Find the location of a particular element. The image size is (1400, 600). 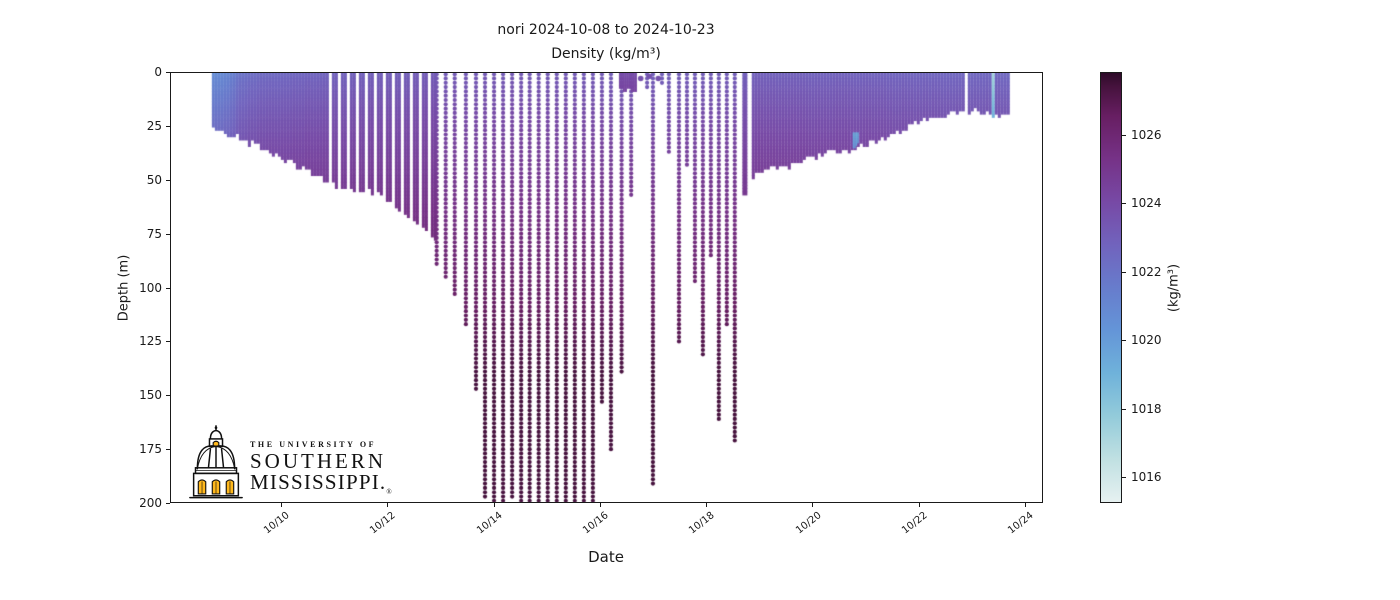

usm-dome-icon is located at coordinates (216, 462).